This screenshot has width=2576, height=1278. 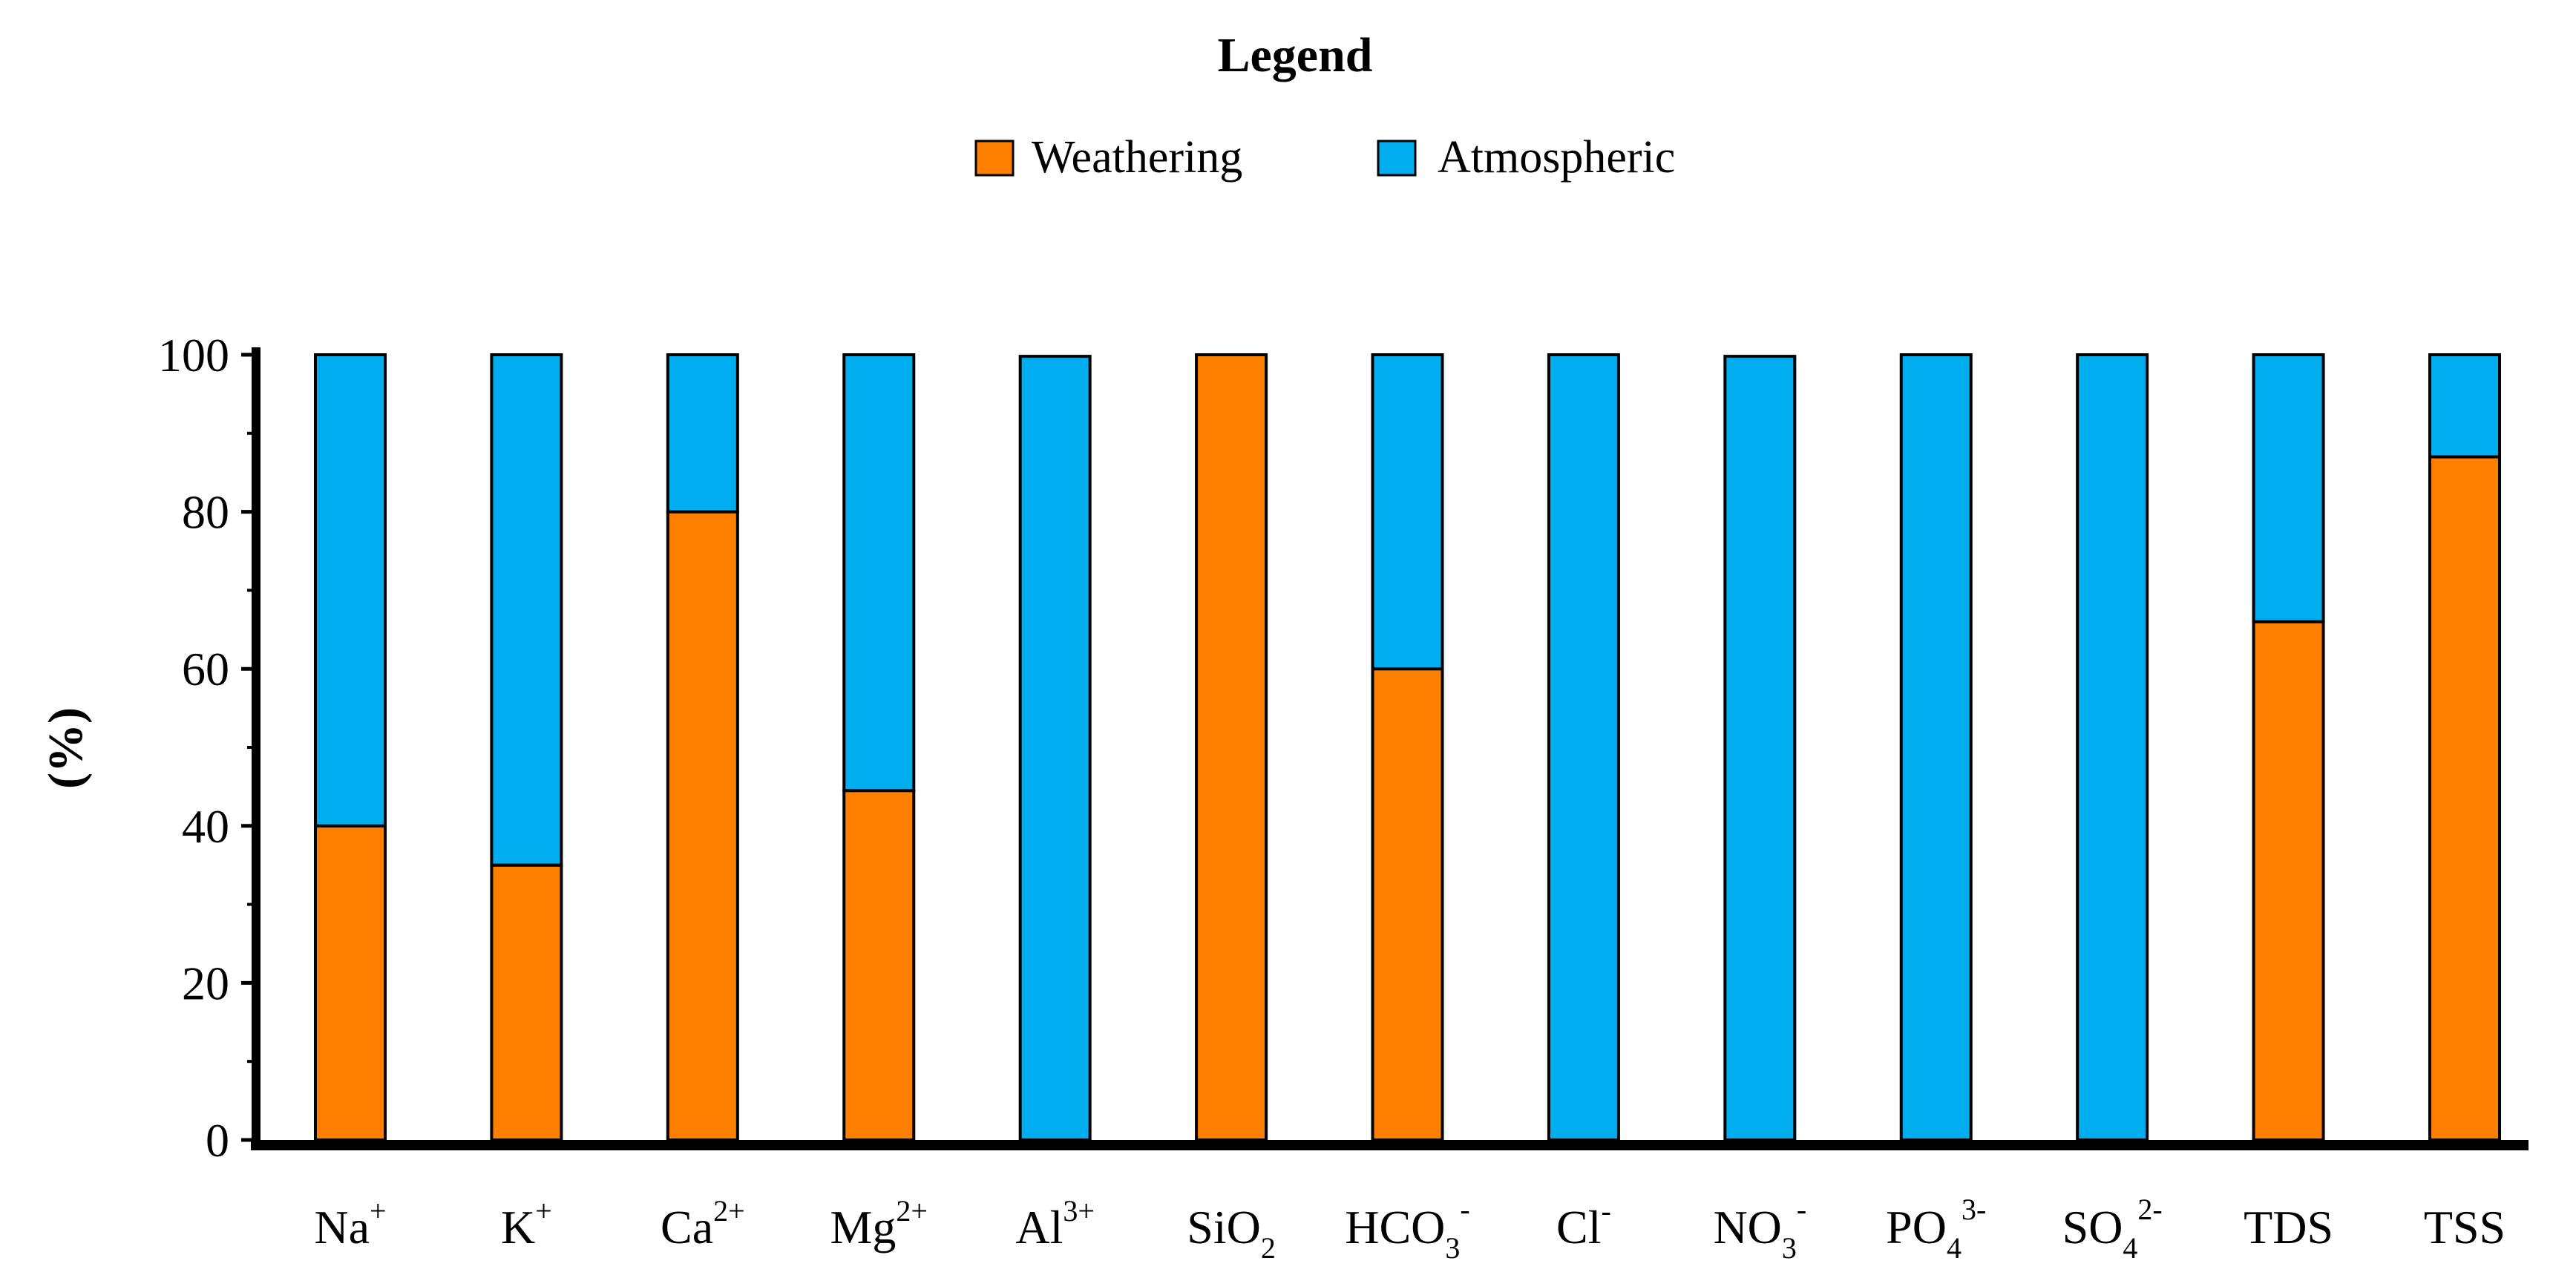 What do you see at coordinates (2464, 406) in the screenshot?
I see `bar-atmospheric-tss` at bounding box center [2464, 406].